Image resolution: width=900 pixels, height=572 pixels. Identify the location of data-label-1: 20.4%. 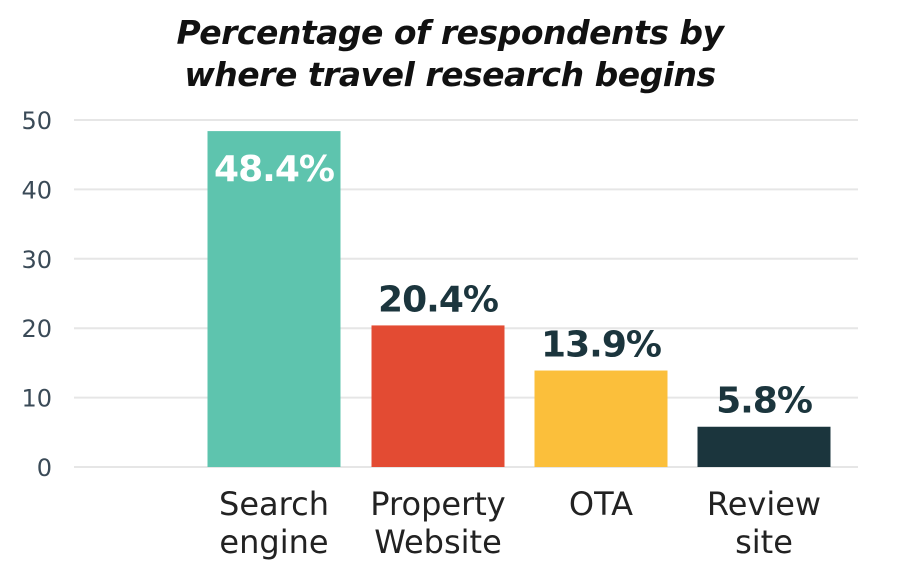
(438, 299).